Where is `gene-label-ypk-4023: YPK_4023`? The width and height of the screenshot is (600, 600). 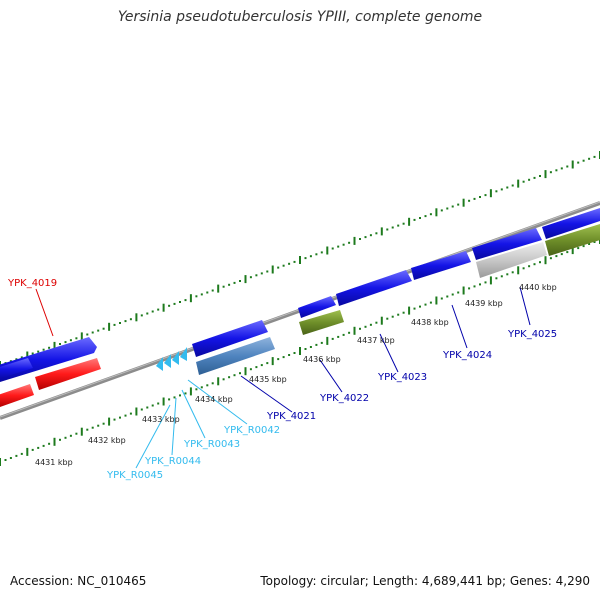 gene-label-ypk-4023: YPK_4023 is located at coordinates (402, 377).